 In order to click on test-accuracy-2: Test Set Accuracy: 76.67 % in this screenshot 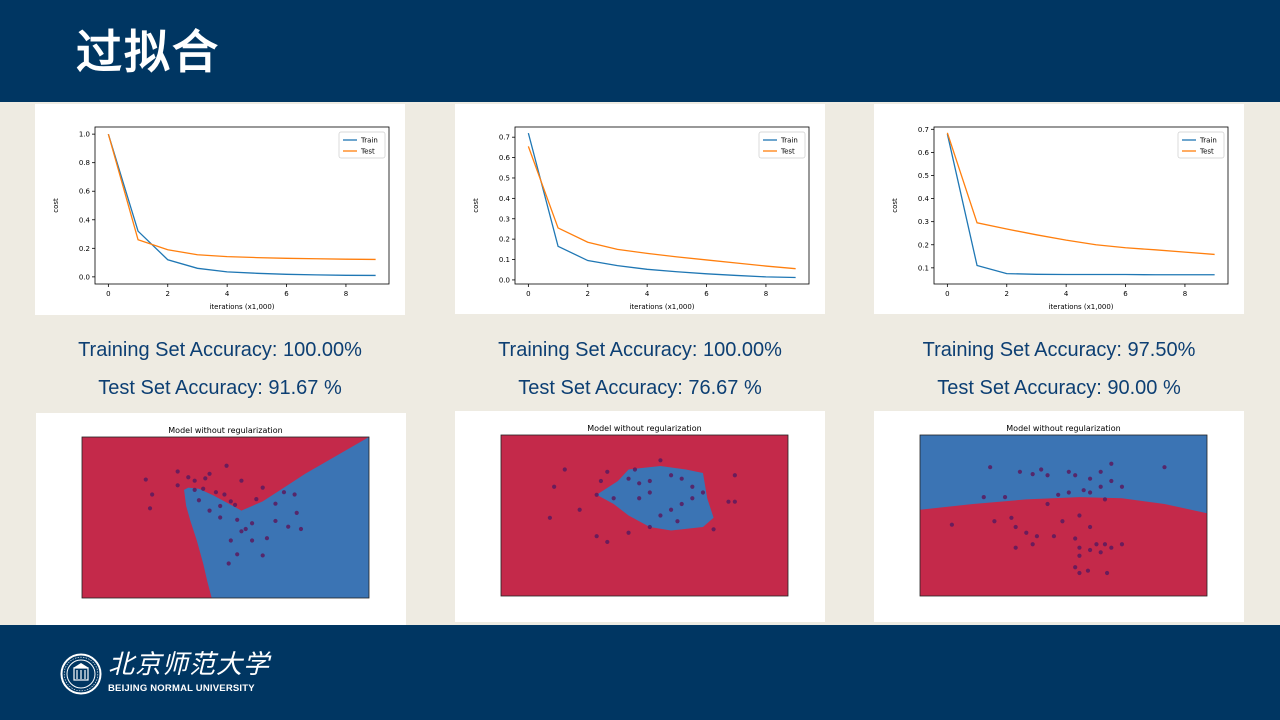, I will do `click(640, 388)`.